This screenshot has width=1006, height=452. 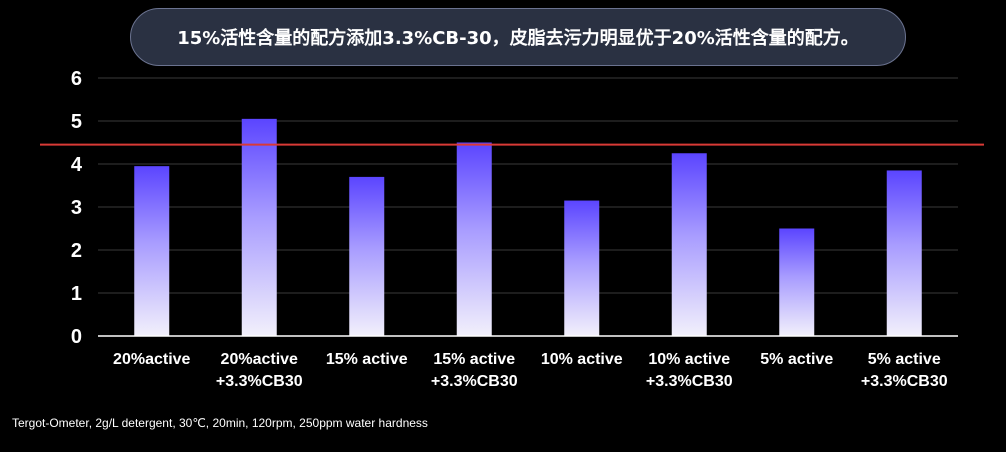 I want to click on y-tick-label: 3, so click(x=76, y=208).